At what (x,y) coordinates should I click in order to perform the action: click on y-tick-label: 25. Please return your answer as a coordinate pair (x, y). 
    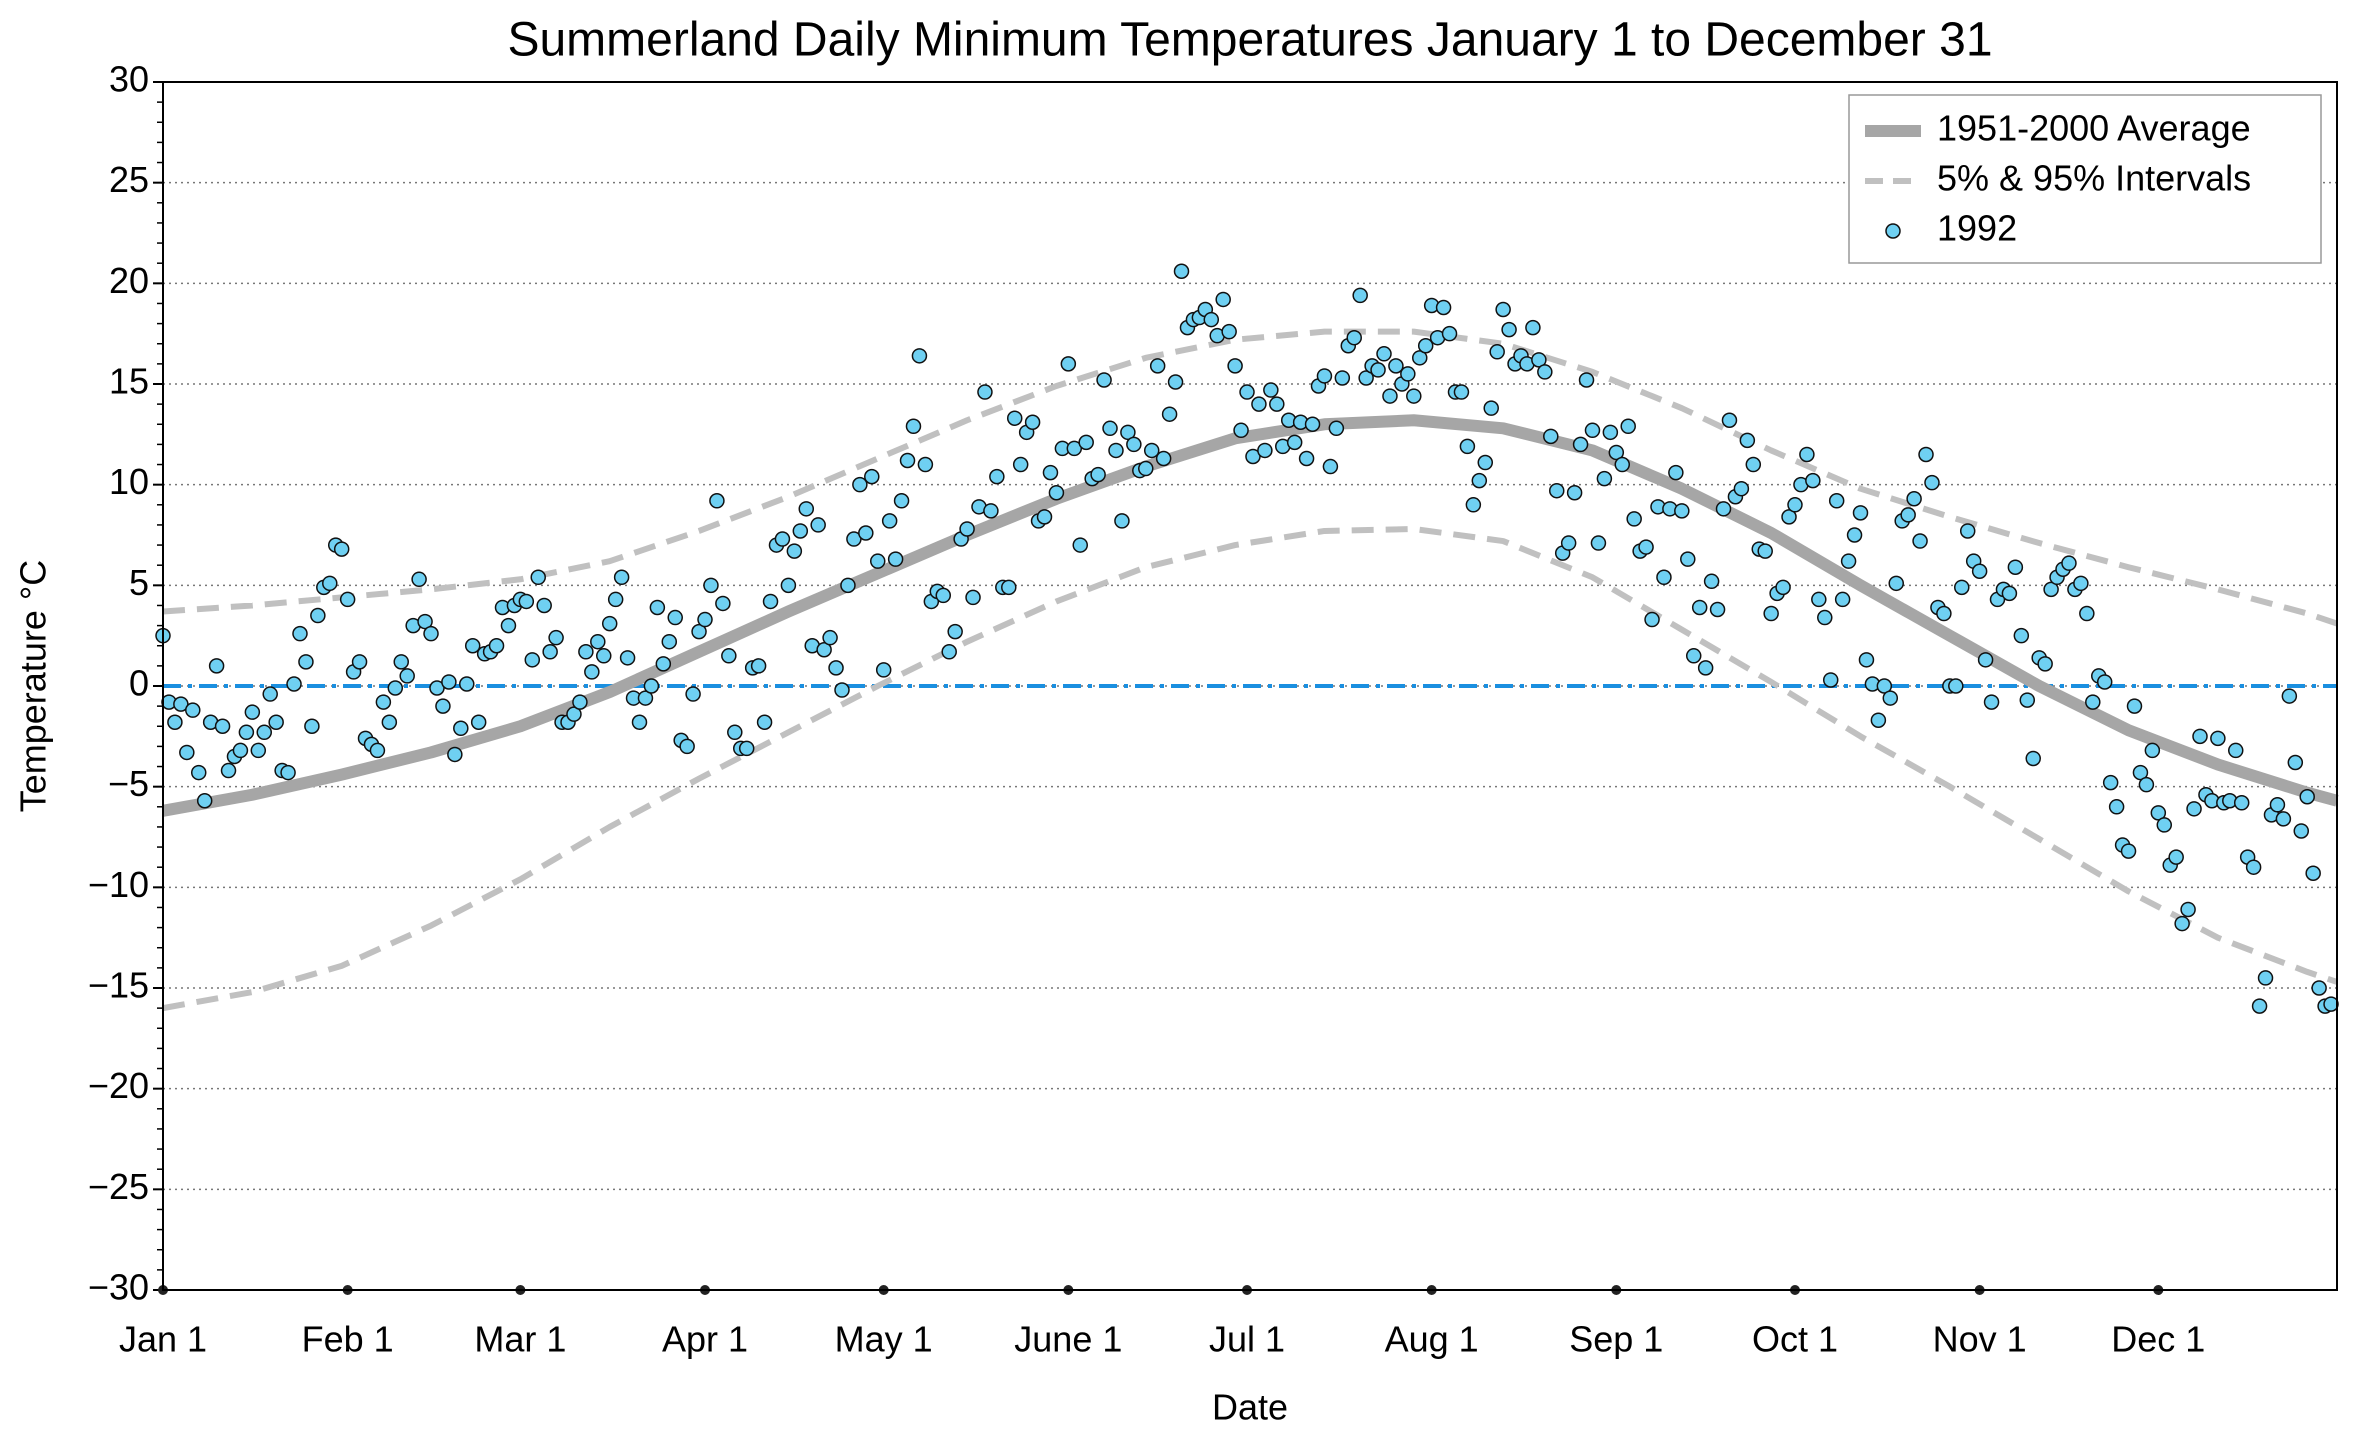
    Looking at the image, I should click on (129, 179).